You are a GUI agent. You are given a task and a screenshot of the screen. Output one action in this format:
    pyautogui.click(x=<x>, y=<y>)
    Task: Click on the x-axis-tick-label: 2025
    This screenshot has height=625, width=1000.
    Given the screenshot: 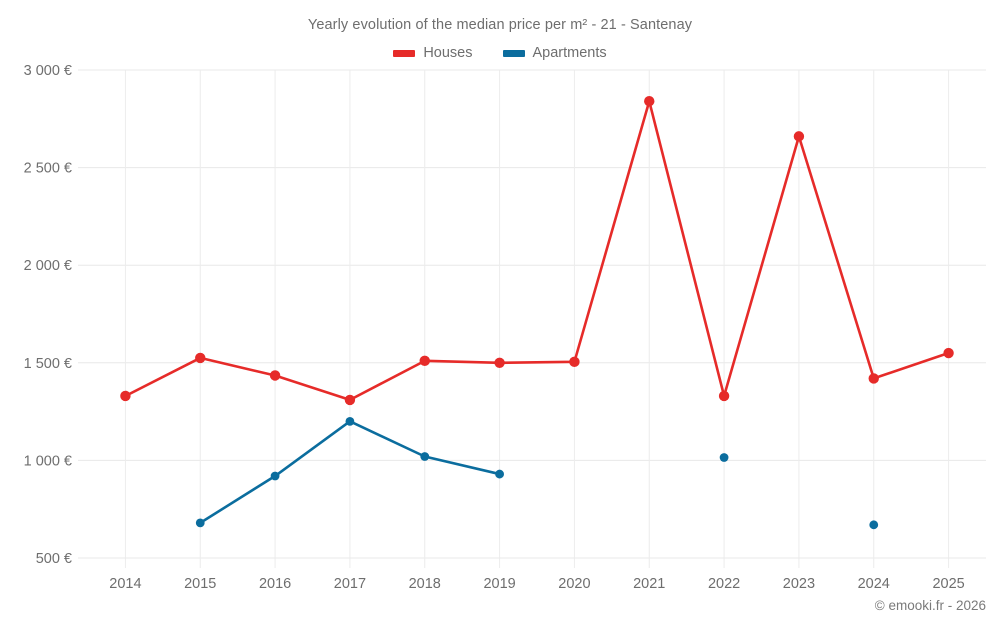 What is the action you would take?
    pyautogui.click(x=948, y=584)
    